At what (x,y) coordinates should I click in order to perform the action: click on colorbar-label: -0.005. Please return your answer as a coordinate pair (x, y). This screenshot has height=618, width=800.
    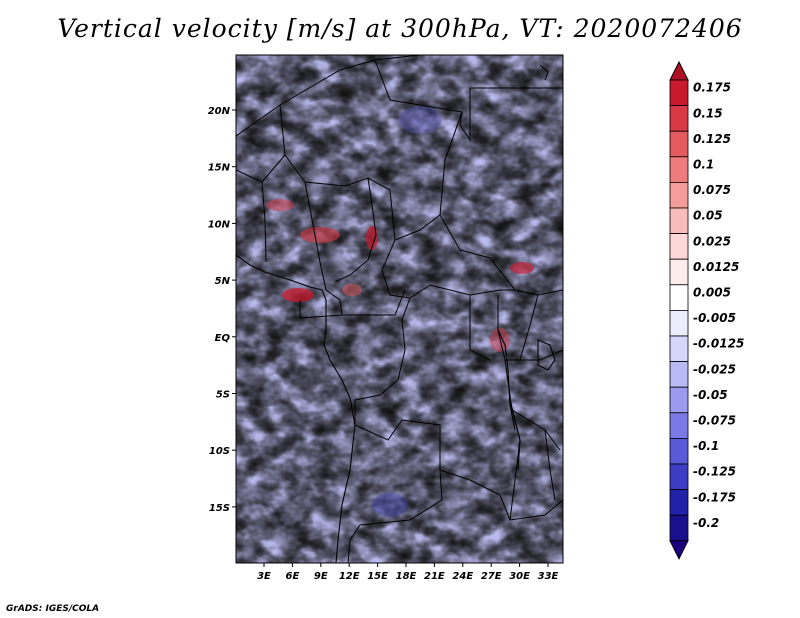
    Looking at the image, I should click on (714, 318).